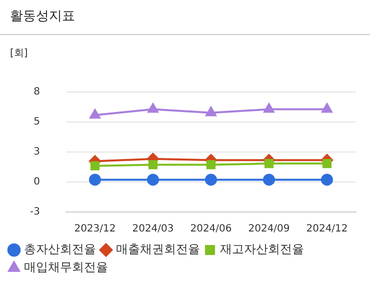 The width and height of the screenshot is (370, 285). Describe the element at coordinates (185, 17) in the screenshot. I see `chart-title: 활동성지표` at that location.